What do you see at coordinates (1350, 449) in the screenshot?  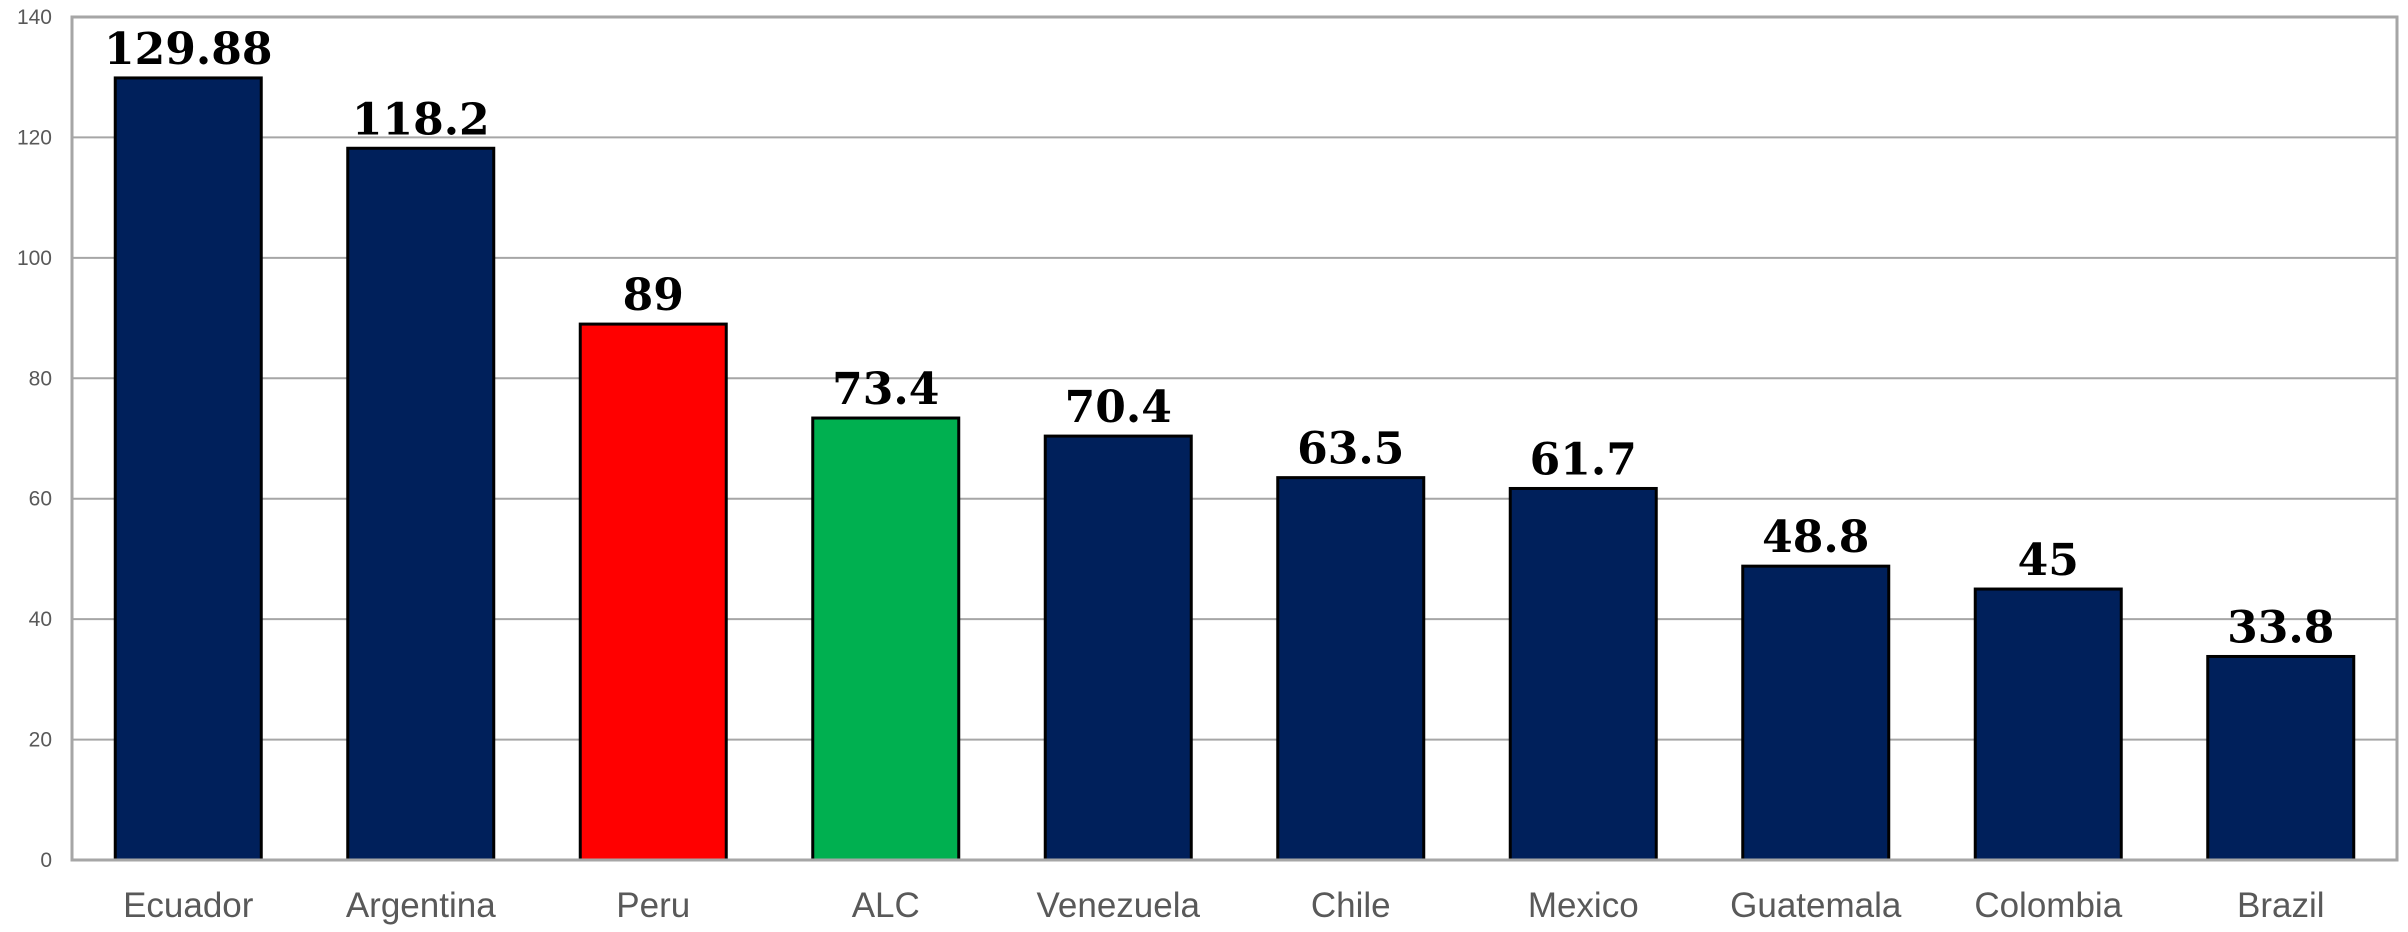 I see `data-label-chile: 63.5` at bounding box center [1350, 449].